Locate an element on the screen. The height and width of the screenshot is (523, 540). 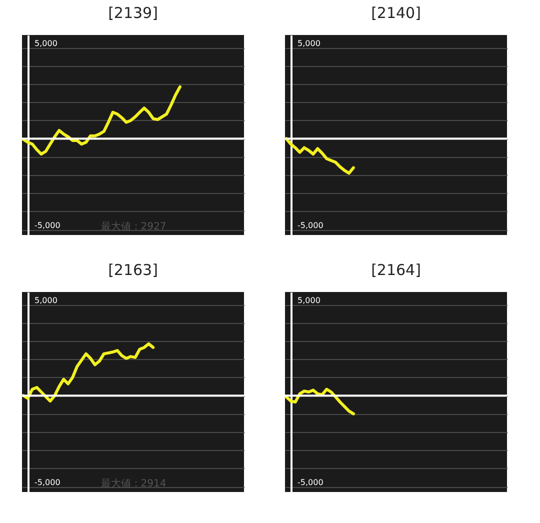
annotation: 最大値：2927 is located at coordinates (133, 226).